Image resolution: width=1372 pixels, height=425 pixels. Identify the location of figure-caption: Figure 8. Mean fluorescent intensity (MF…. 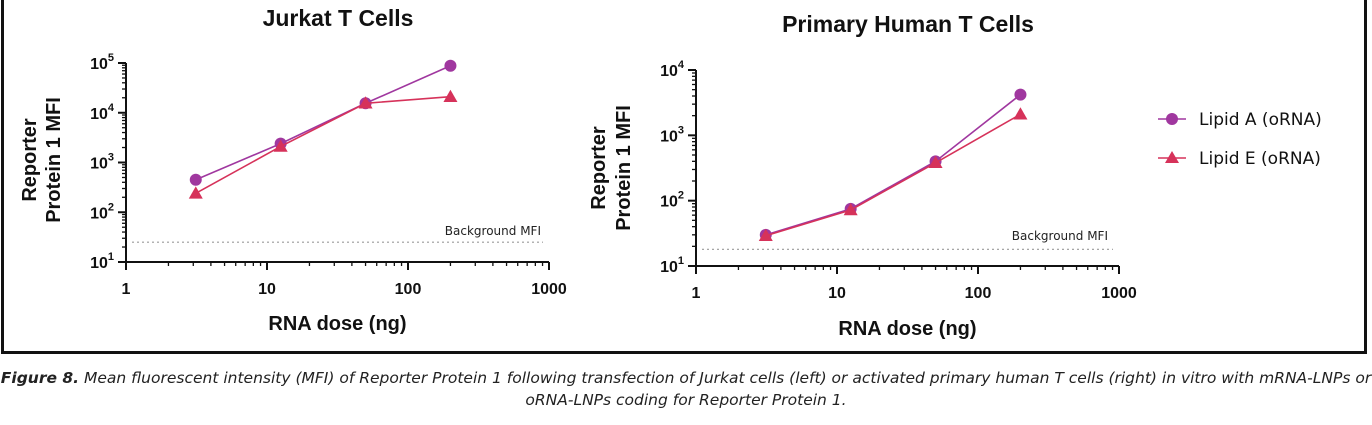
(686, 389).